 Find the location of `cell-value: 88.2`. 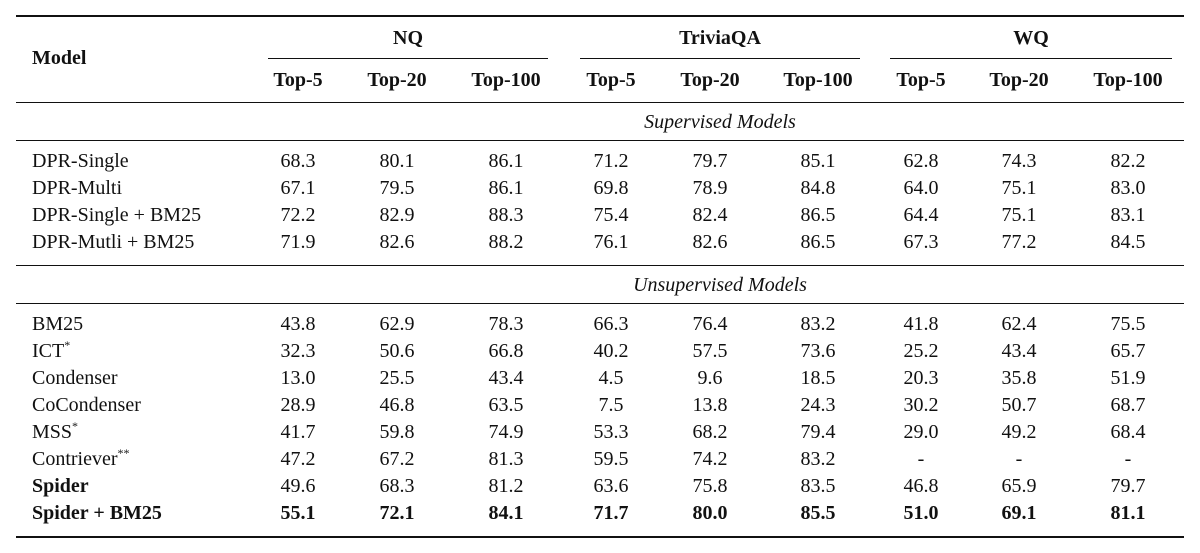

cell-value: 88.2 is located at coordinates (506, 242).